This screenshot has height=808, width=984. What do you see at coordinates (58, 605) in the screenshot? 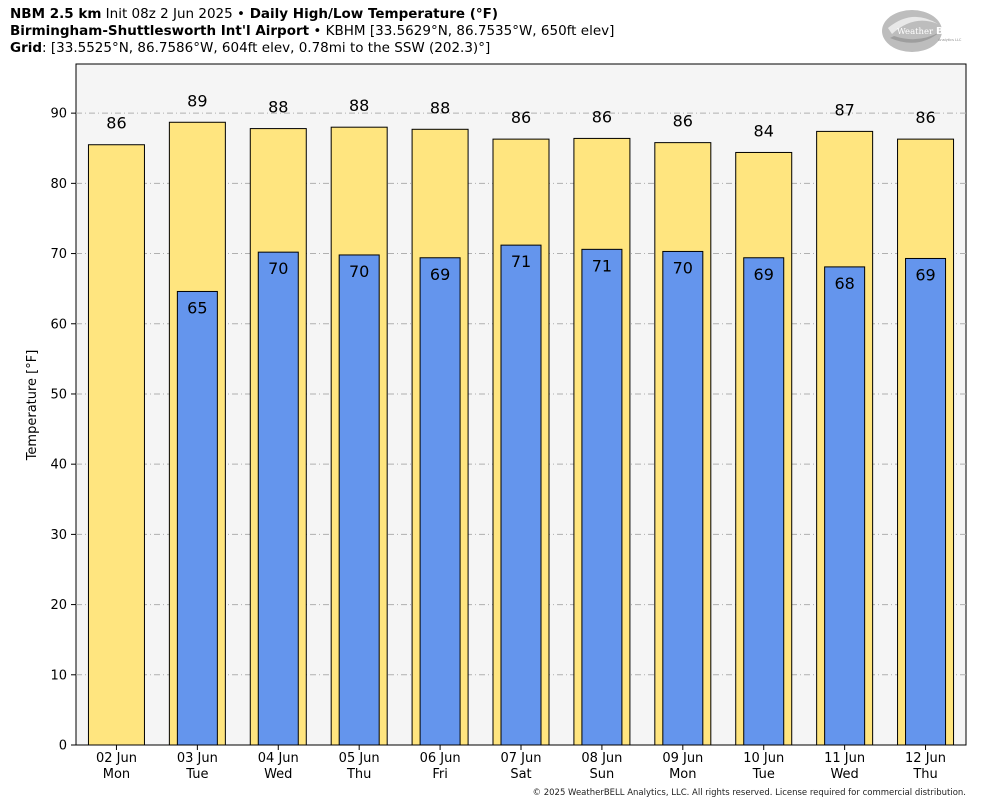
I see `y-tick-label: 20` at bounding box center [58, 605].